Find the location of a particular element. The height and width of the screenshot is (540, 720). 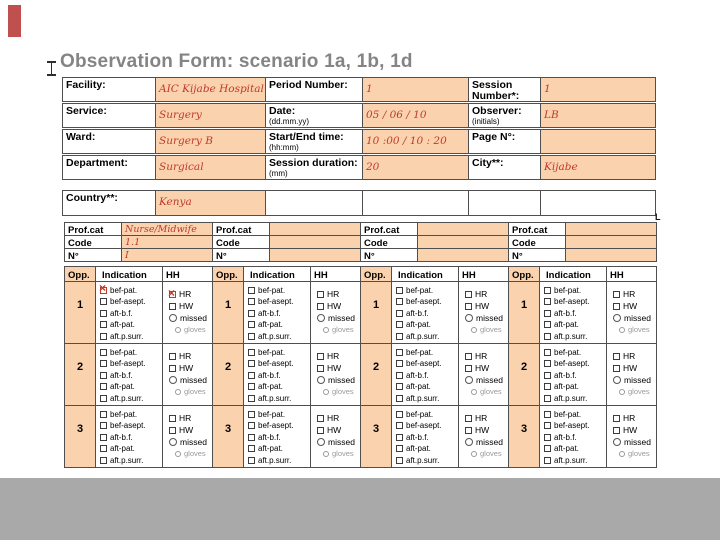

field-label-text-city: City**: is located at coordinates (488, 163).